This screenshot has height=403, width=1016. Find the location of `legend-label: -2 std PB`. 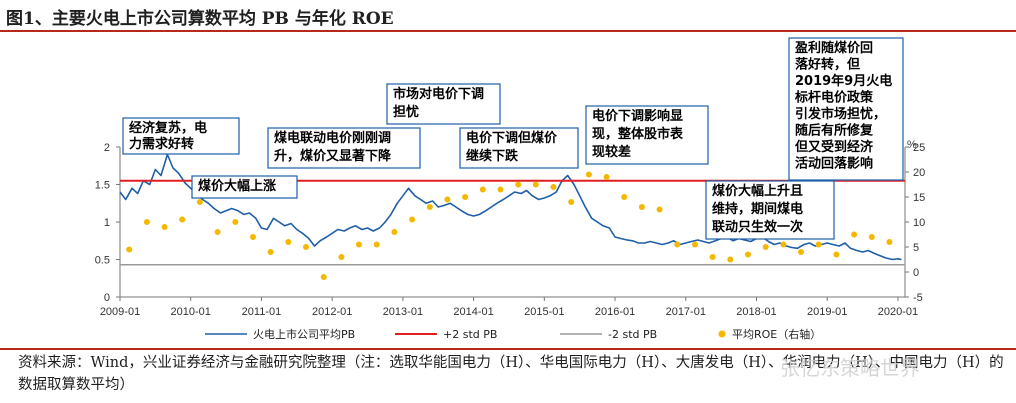

legend-label: -2 std PB is located at coordinates (632, 334).